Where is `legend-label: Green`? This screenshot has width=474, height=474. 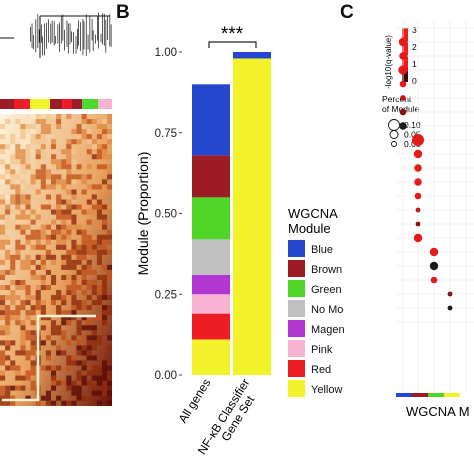
legend-label: Green is located at coordinates (326, 290).